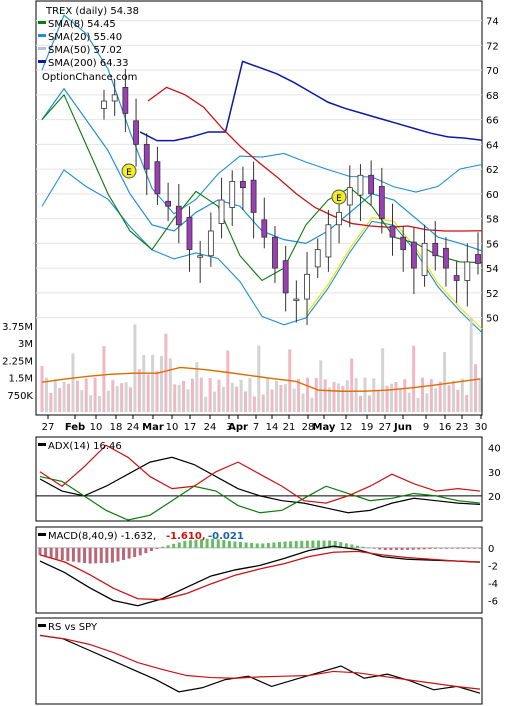 The image size is (526, 706). What do you see at coordinates (492, 171) in the screenshot?
I see `price-y-axis: 50 52 54 56 58 60 62 64 66 68 70 72 74` at bounding box center [492, 171].